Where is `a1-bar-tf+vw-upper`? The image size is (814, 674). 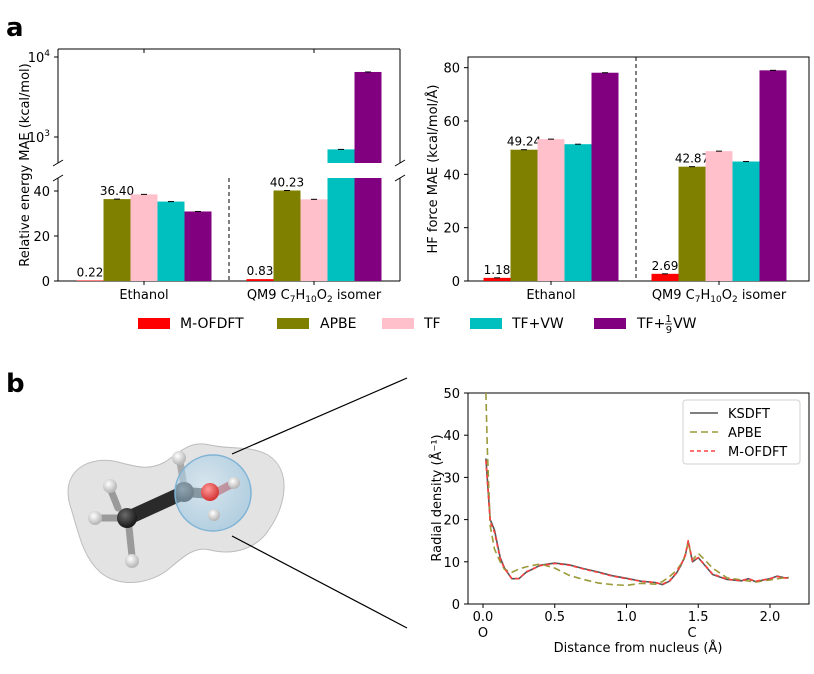 a1-bar-tf+vw-upper is located at coordinates (341, 156).